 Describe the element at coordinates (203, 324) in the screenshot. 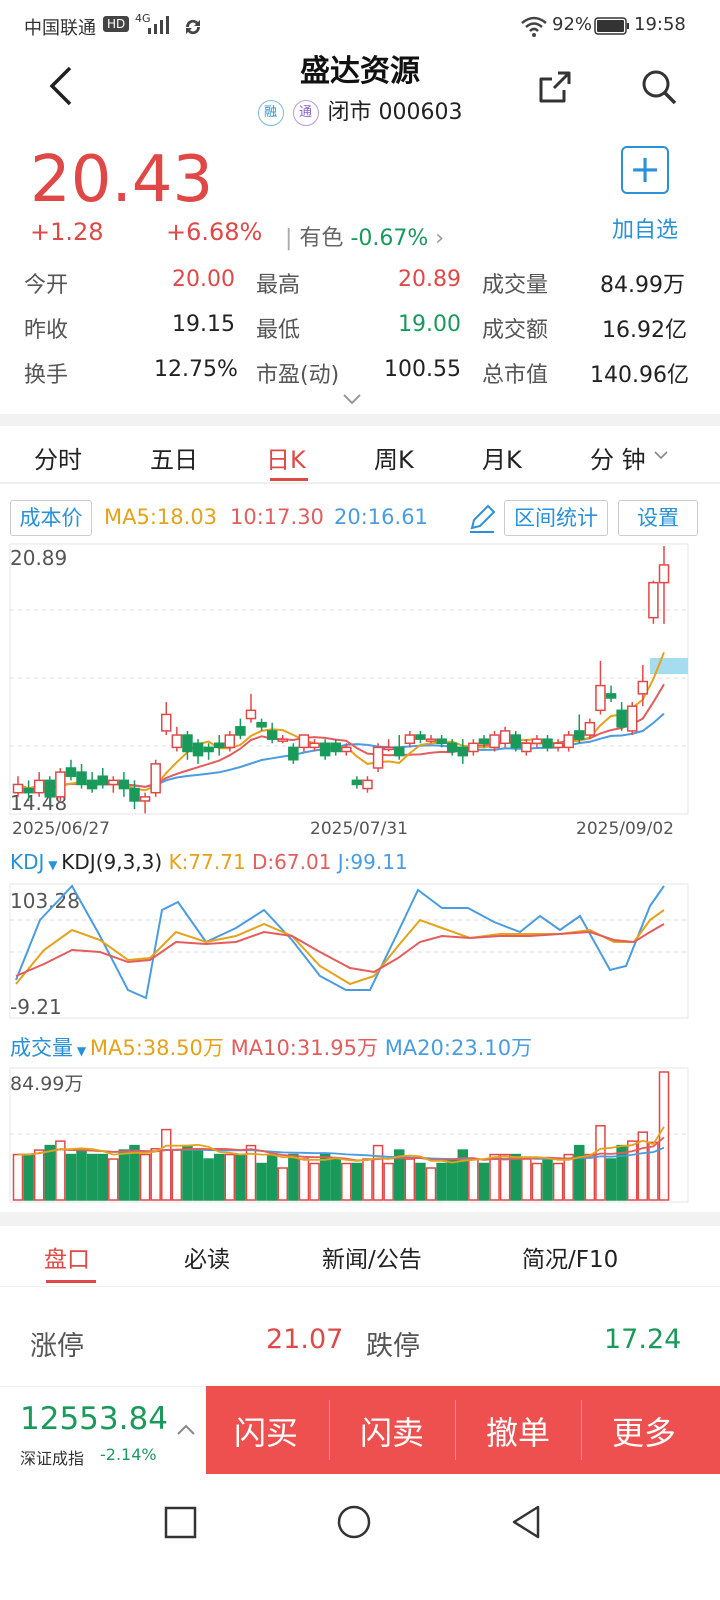

I see `prev-close-value: 19.15` at that location.